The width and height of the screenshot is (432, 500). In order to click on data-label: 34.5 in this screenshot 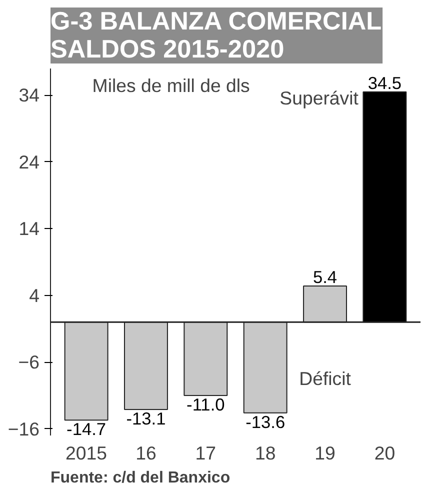, I will do `click(385, 82)`.